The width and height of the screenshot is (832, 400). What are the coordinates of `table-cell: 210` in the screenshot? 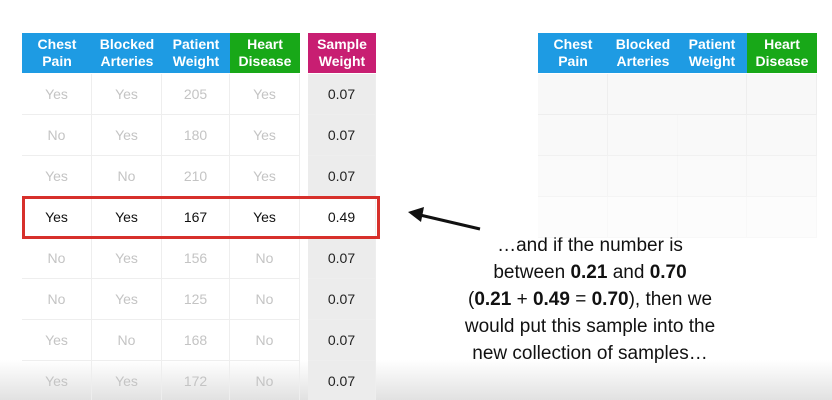 It's located at (196, 176).